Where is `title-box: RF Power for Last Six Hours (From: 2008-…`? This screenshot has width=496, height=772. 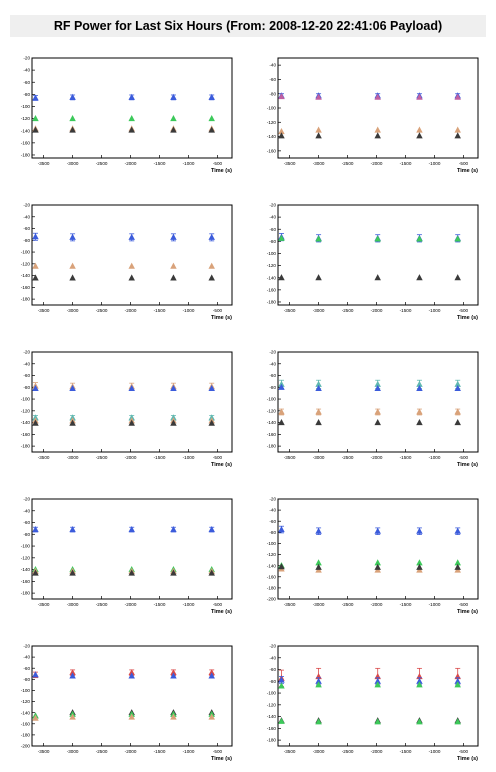
title-box: RF Power for Last Six Hours (From: 2008-… is located at coordinates (248, 26).